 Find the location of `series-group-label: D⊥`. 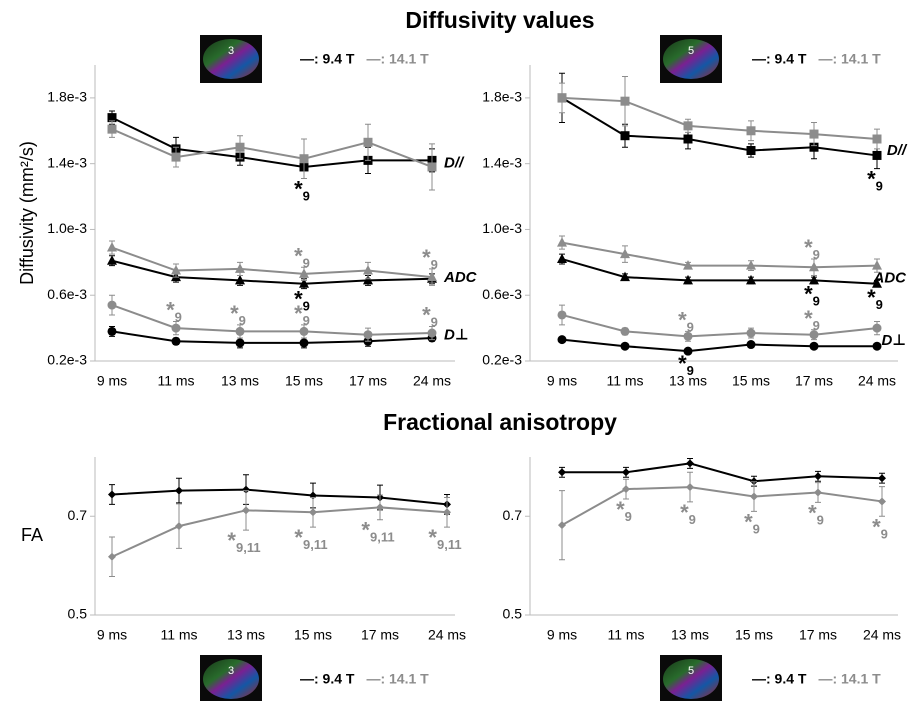

series-group-label: D⊥ is located at coordinates (893, 340).